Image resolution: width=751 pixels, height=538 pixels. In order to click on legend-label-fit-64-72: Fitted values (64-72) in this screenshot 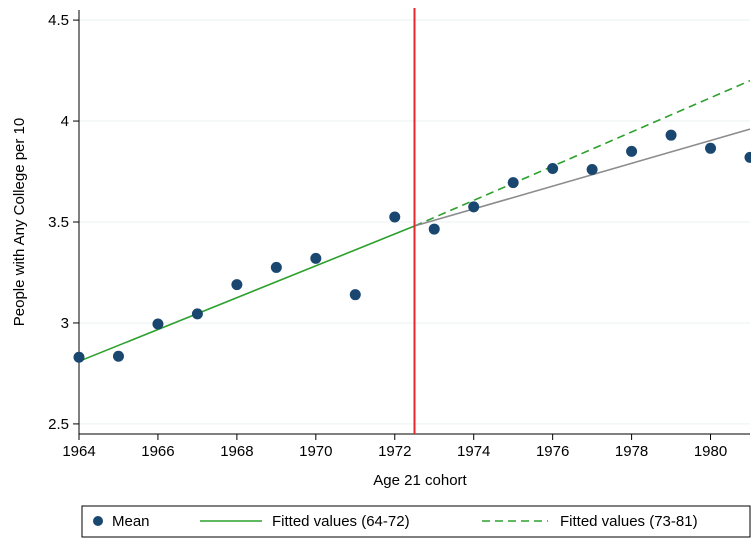, I will do `click(341, 521)`.